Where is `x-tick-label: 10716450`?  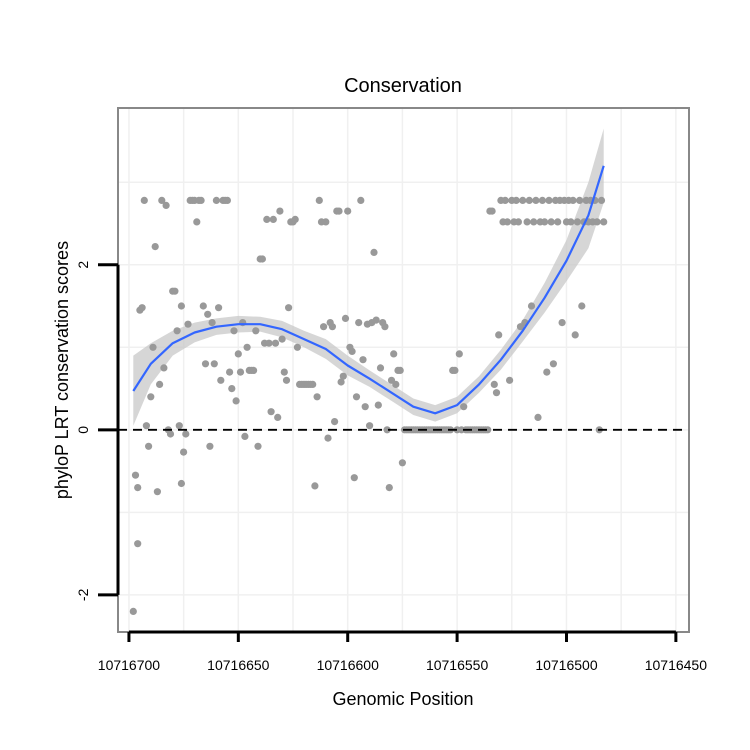 x-tick-label: 10716450 is located at coordinates (676, 665).